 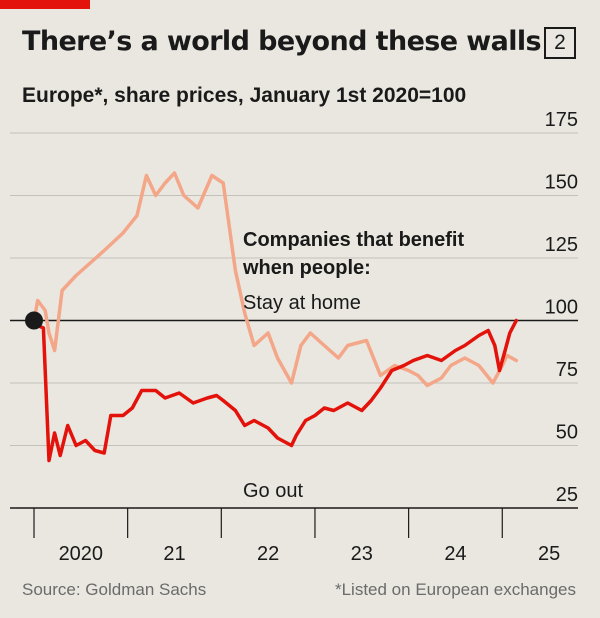 I want to click on annotation-heading-line1: Companies that benefit, so click(x=353, y=240).